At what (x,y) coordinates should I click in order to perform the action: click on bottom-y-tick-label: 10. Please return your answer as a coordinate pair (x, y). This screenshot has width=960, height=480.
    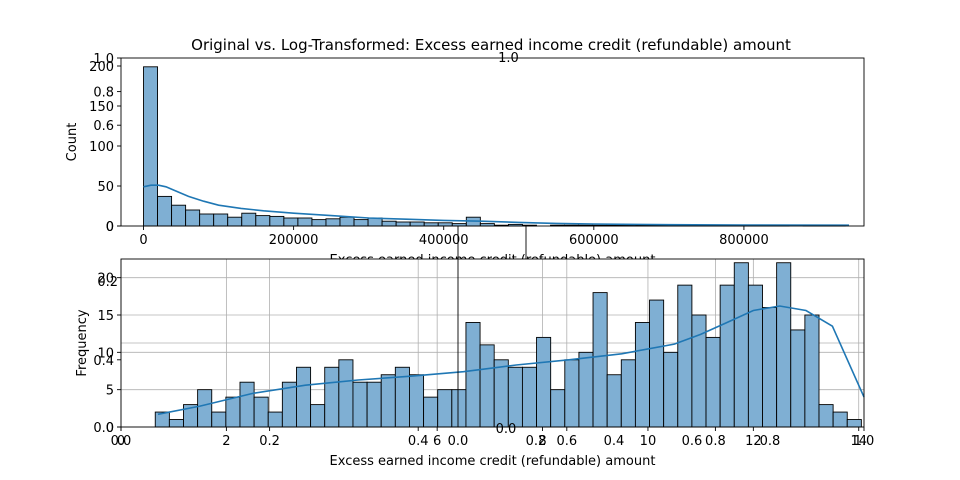
    Looking at the image, I should click on (105, 353).